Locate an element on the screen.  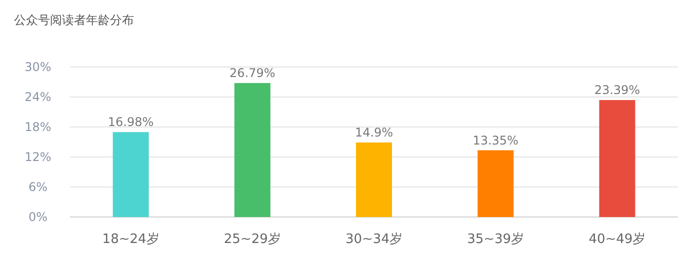
x-tick-label: 25~29岁 is located at coordinates (252, 239).